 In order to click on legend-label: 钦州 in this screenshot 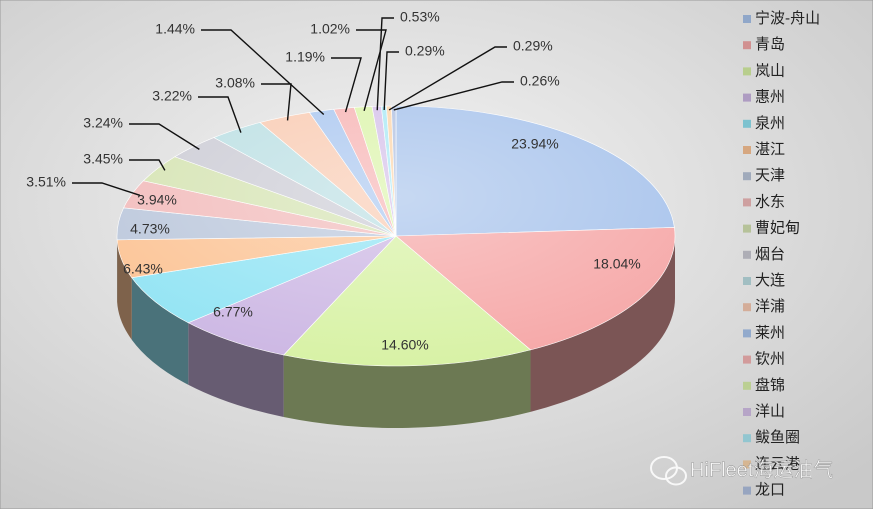, I will do `click(770, 359)`.